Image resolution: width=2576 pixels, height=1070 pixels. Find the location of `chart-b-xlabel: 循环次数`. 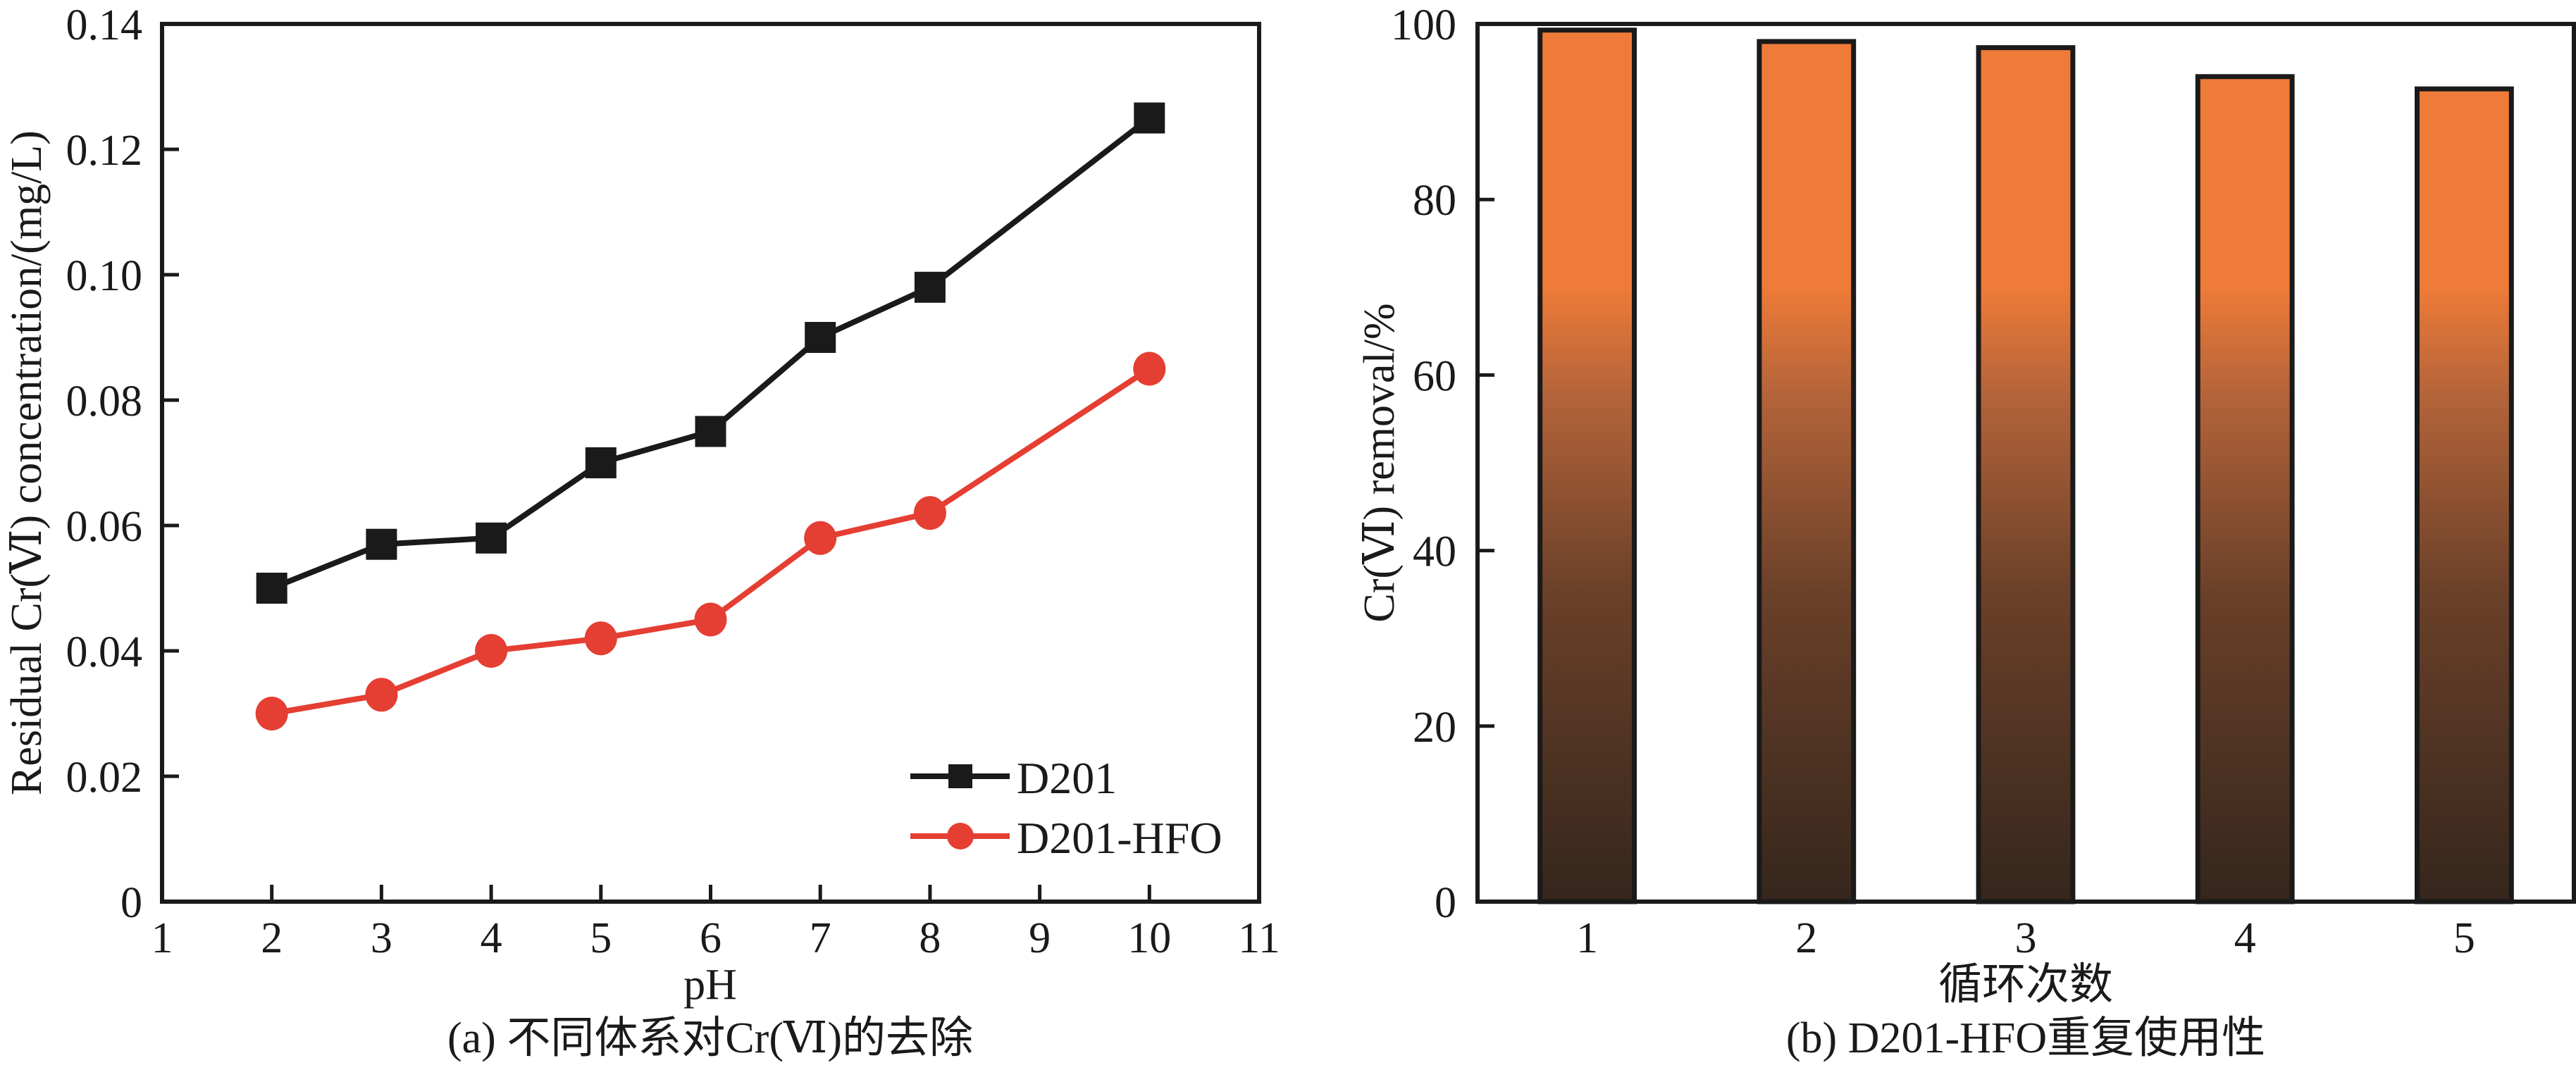

chart-b-xlabel: 循环次数 is located at coordinates (2025, 983).